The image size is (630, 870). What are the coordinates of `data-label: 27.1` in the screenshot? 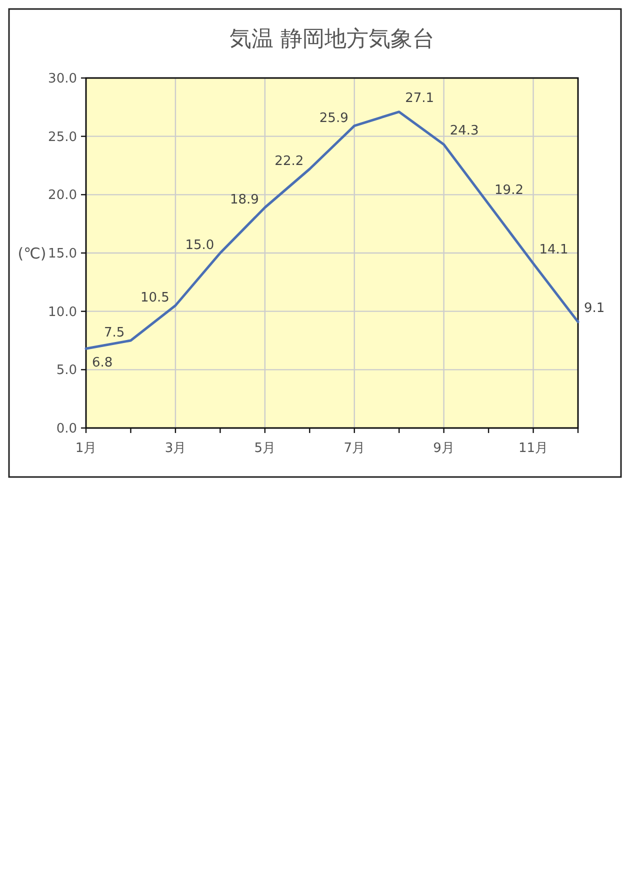 It's located at (419, 98).